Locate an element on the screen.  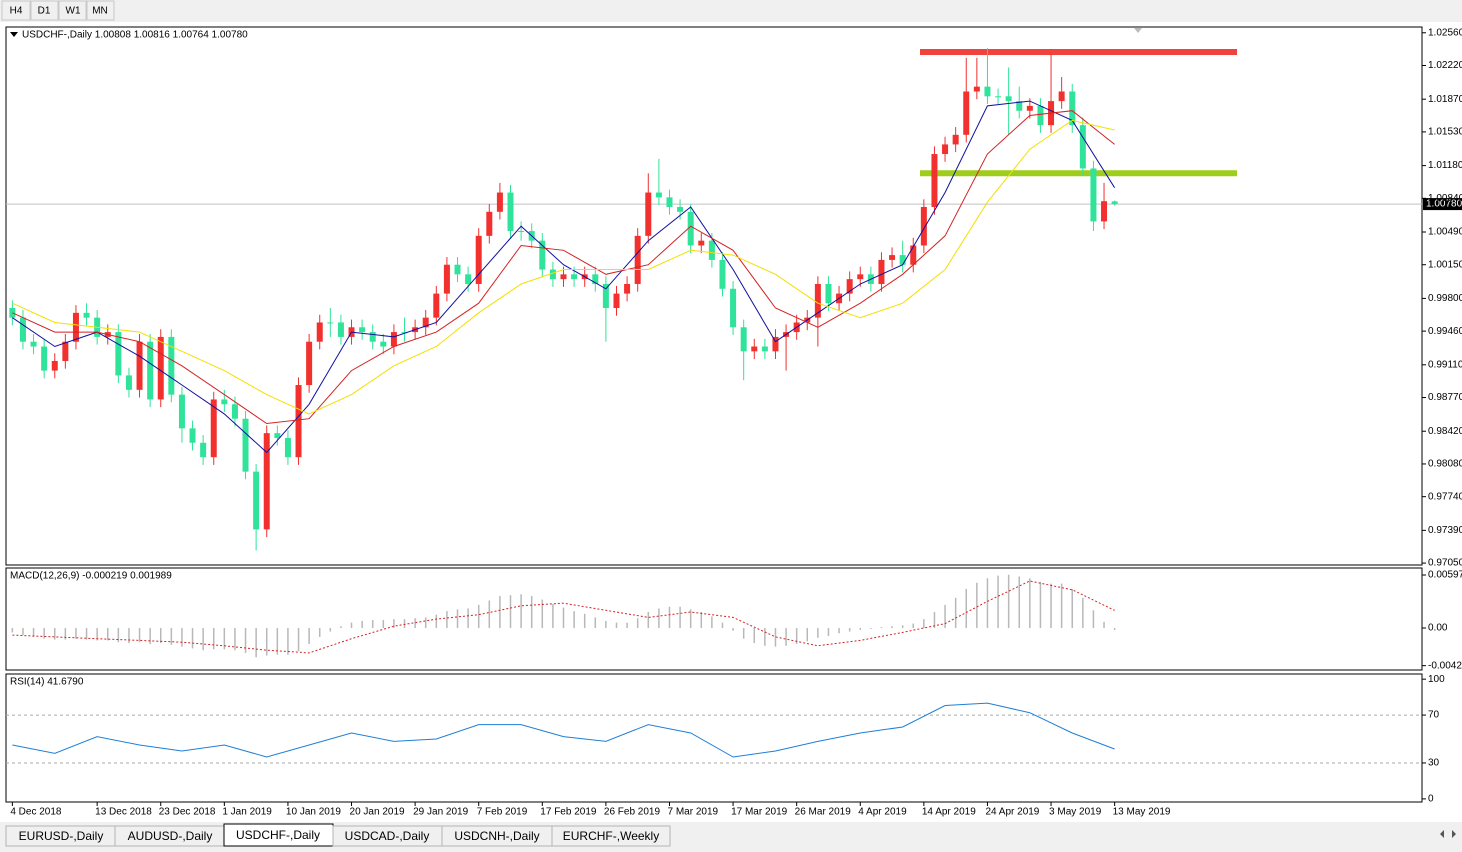
period-button: MN is located at coordinates (100, 10).